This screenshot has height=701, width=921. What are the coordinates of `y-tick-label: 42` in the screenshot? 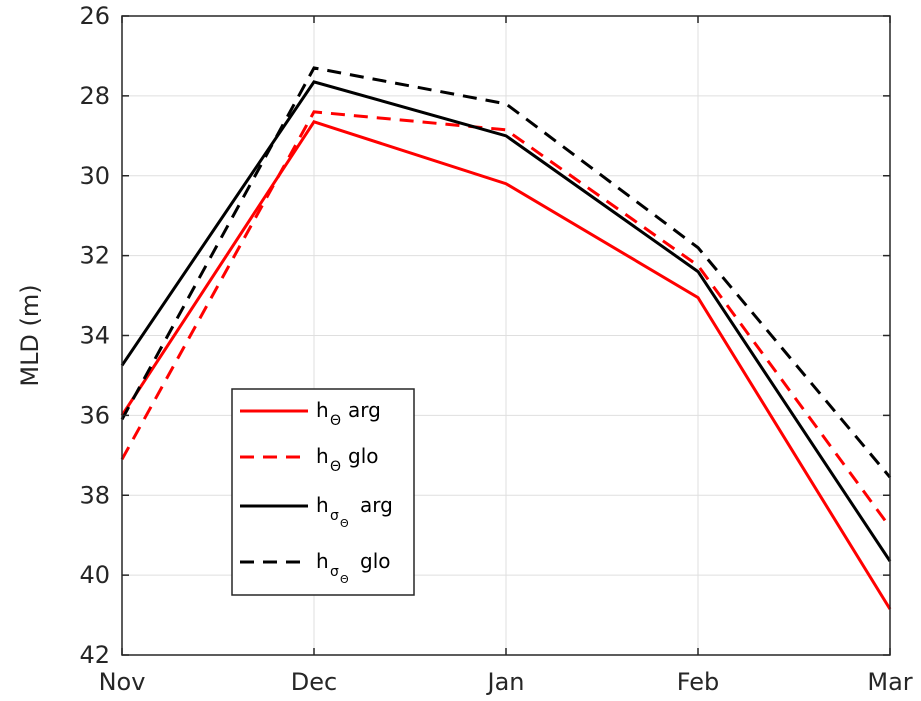 It's located at (94, 655).